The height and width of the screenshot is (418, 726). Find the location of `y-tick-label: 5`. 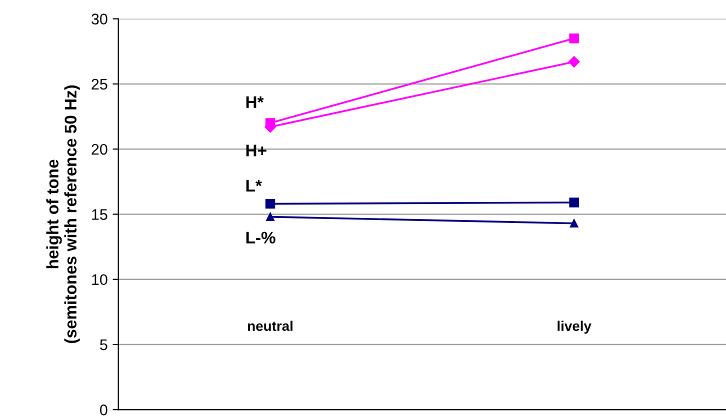

y-tick-label: 5 is located at coordinates (104, 345).